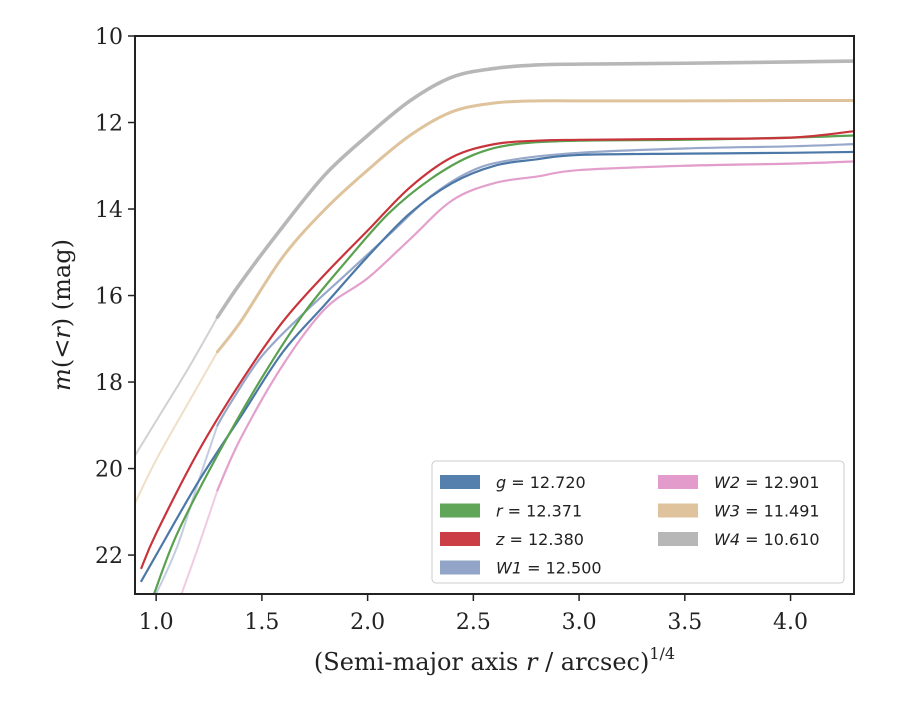  I want to click on x-axis-label-exponent: 1/4, so click(662, 653).